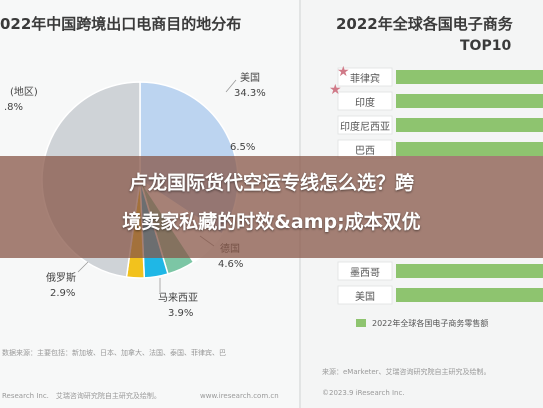  Describe the element at coordinates (363, 393) in the screenshot. I see `right-source-credit: ©2023.9 iResearch Inc.` at that location.